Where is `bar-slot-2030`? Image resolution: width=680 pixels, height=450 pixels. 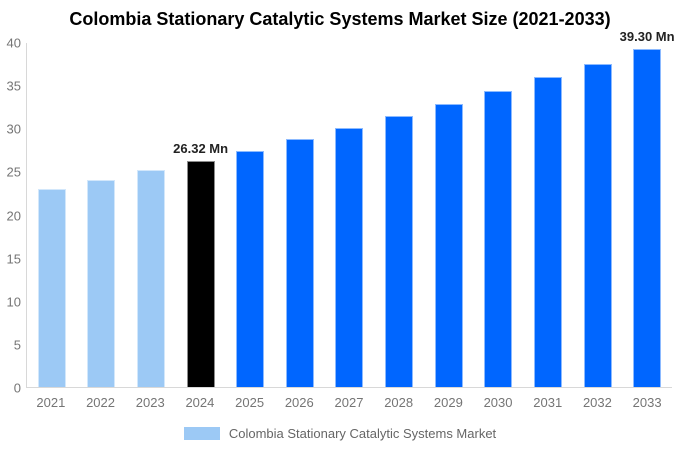 bar-slot-2030 is located at coordinates (498, 215).